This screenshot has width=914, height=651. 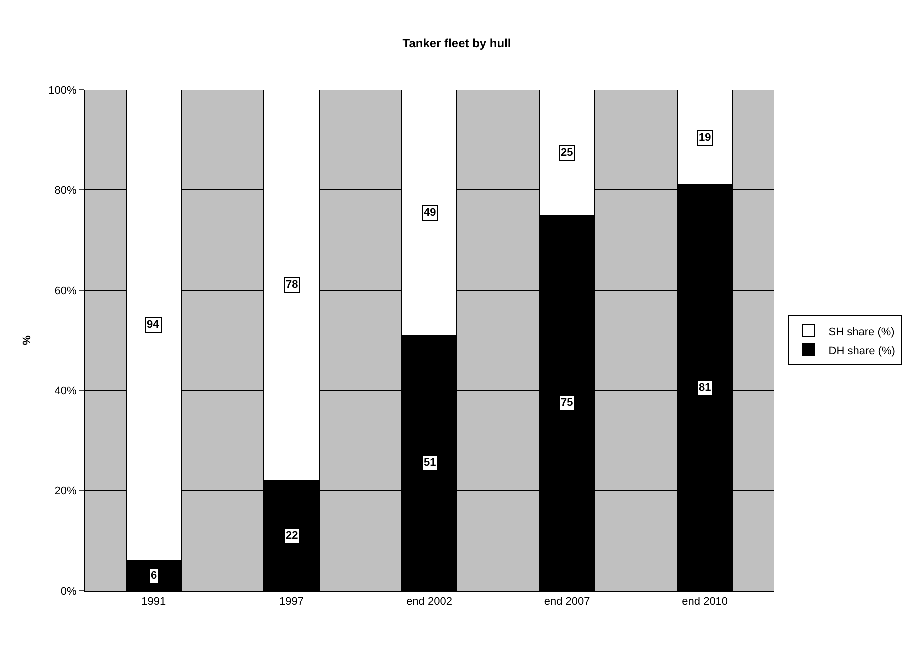 What do you see at coordinates (292, 285) in the screenshot?
I see `data-label: 78` at bounding box center [292, 285].